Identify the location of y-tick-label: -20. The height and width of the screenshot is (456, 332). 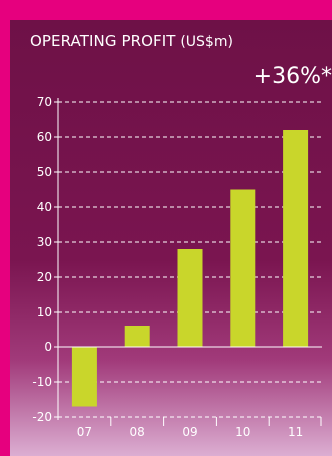
(42, 417).